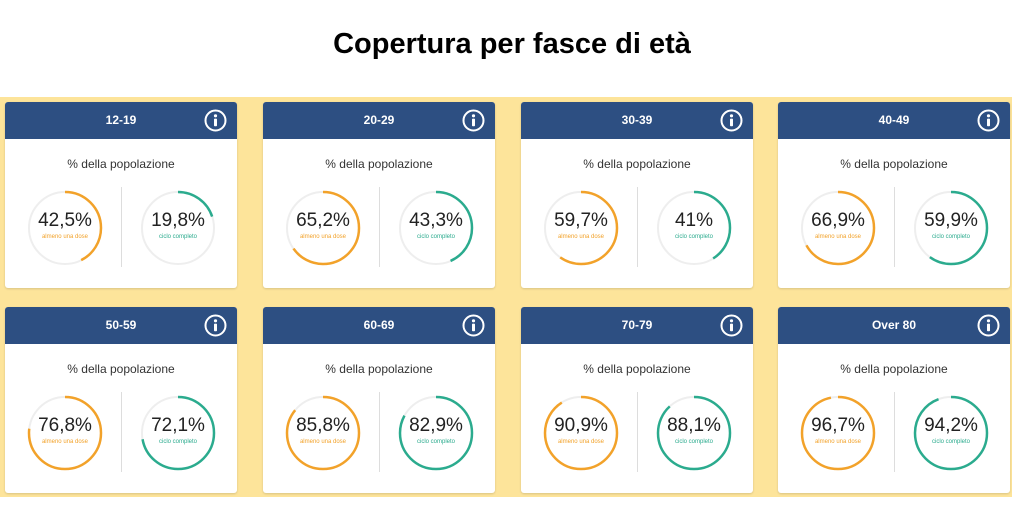 This screenshot has height=524, width=1024. I want to click on age-range-label: 40-49, so click(894, 120).